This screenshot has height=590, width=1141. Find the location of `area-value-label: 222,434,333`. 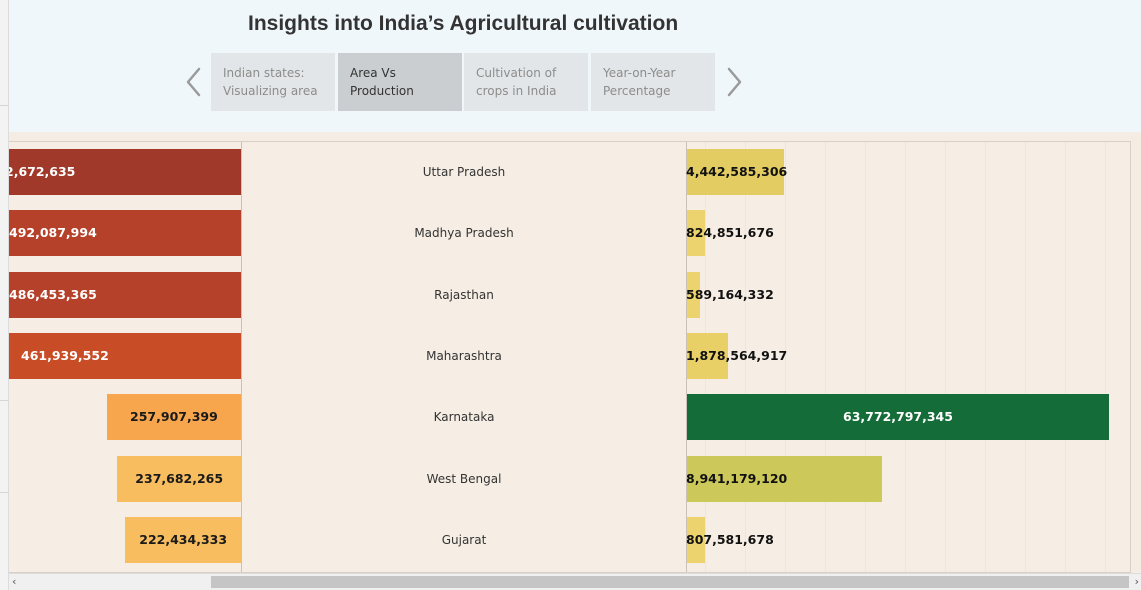

area-value-label: 222,434,333 is located at coordinates (183, 539).